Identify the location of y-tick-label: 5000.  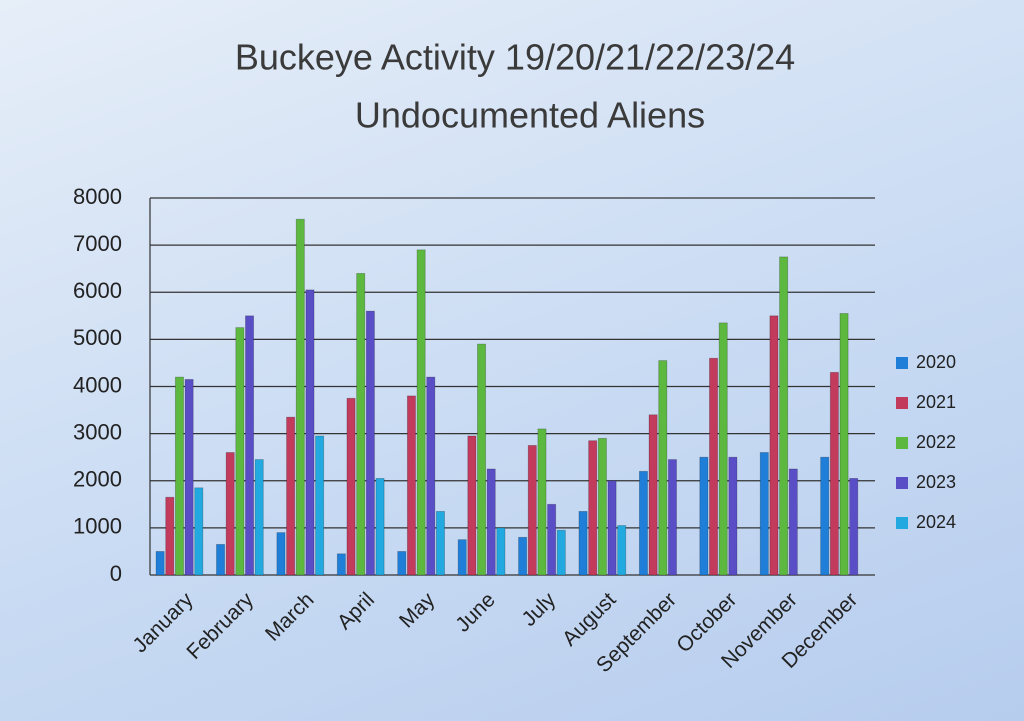
(97, 337).